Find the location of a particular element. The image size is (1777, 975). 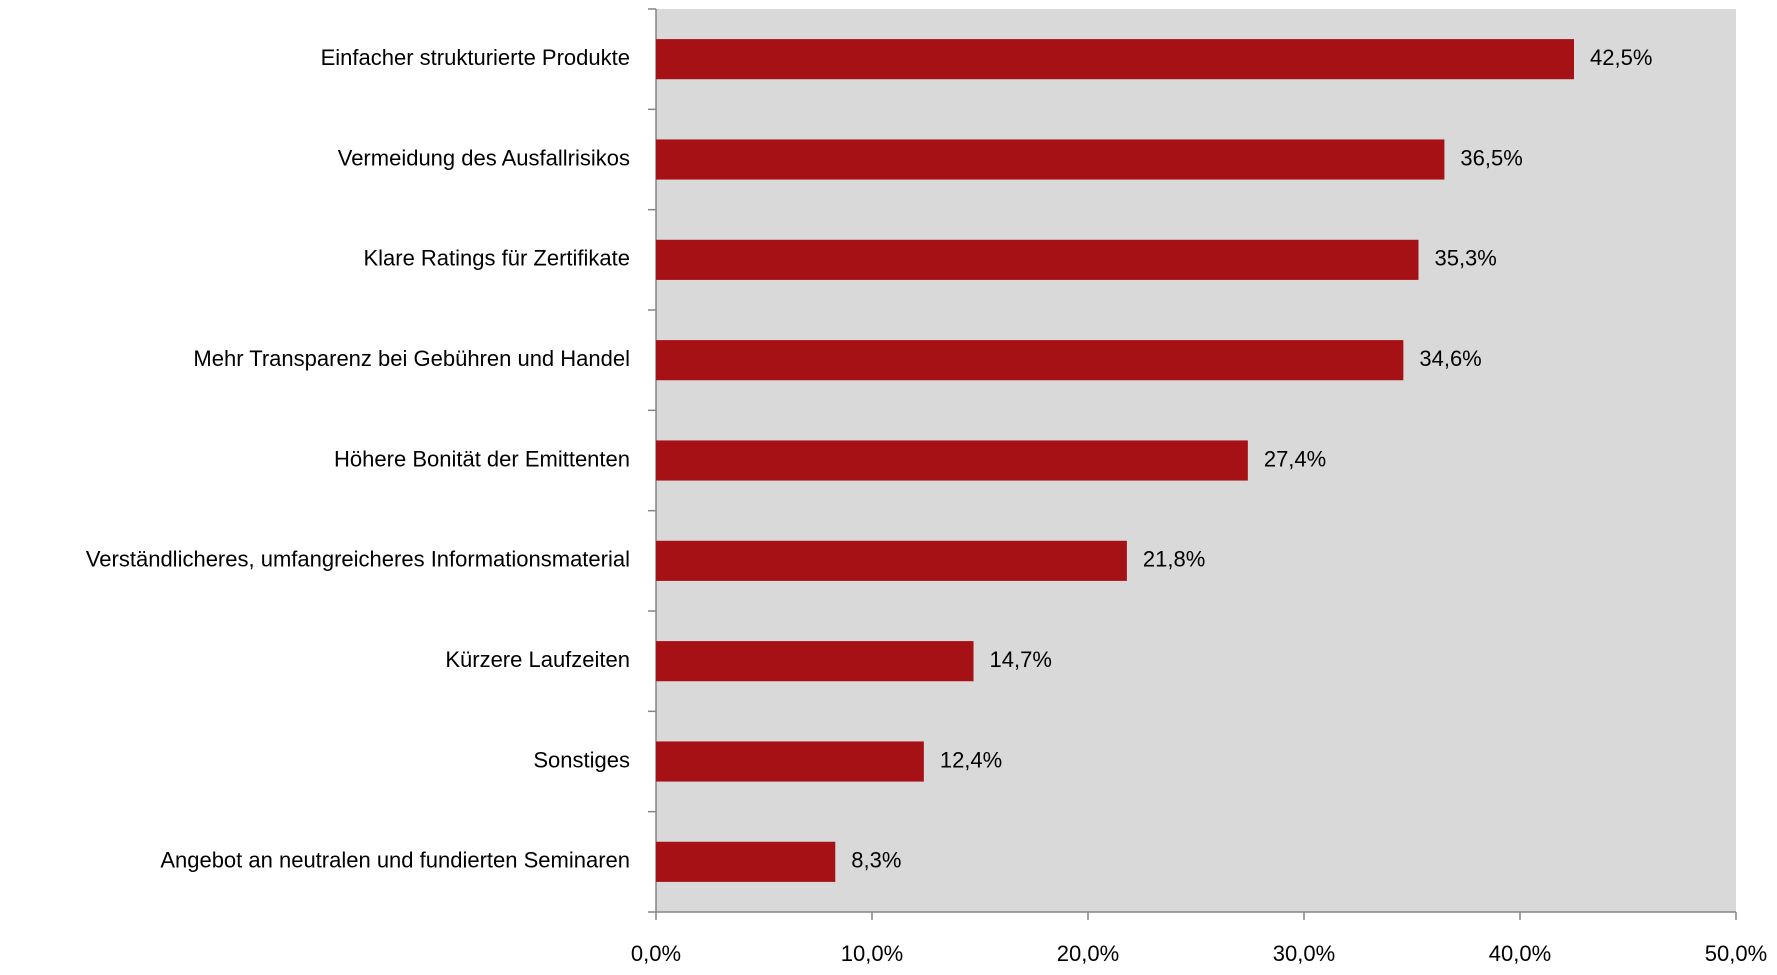

data-label: 21,8% is located at coordinates (1174, 559).